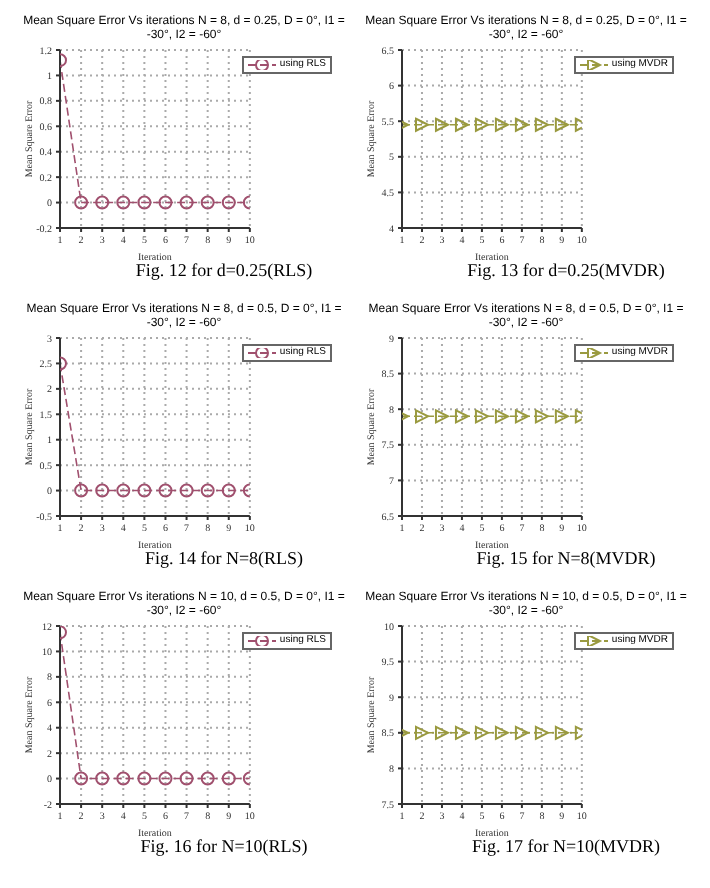 Image resolution: width=710 pixels, height=888 pixels. What do you see at coordinates (224, 270) in the screenshot?
I see `caption: Fig. 12 for d=0.25(RLS)` at bounding box center [224, 270].